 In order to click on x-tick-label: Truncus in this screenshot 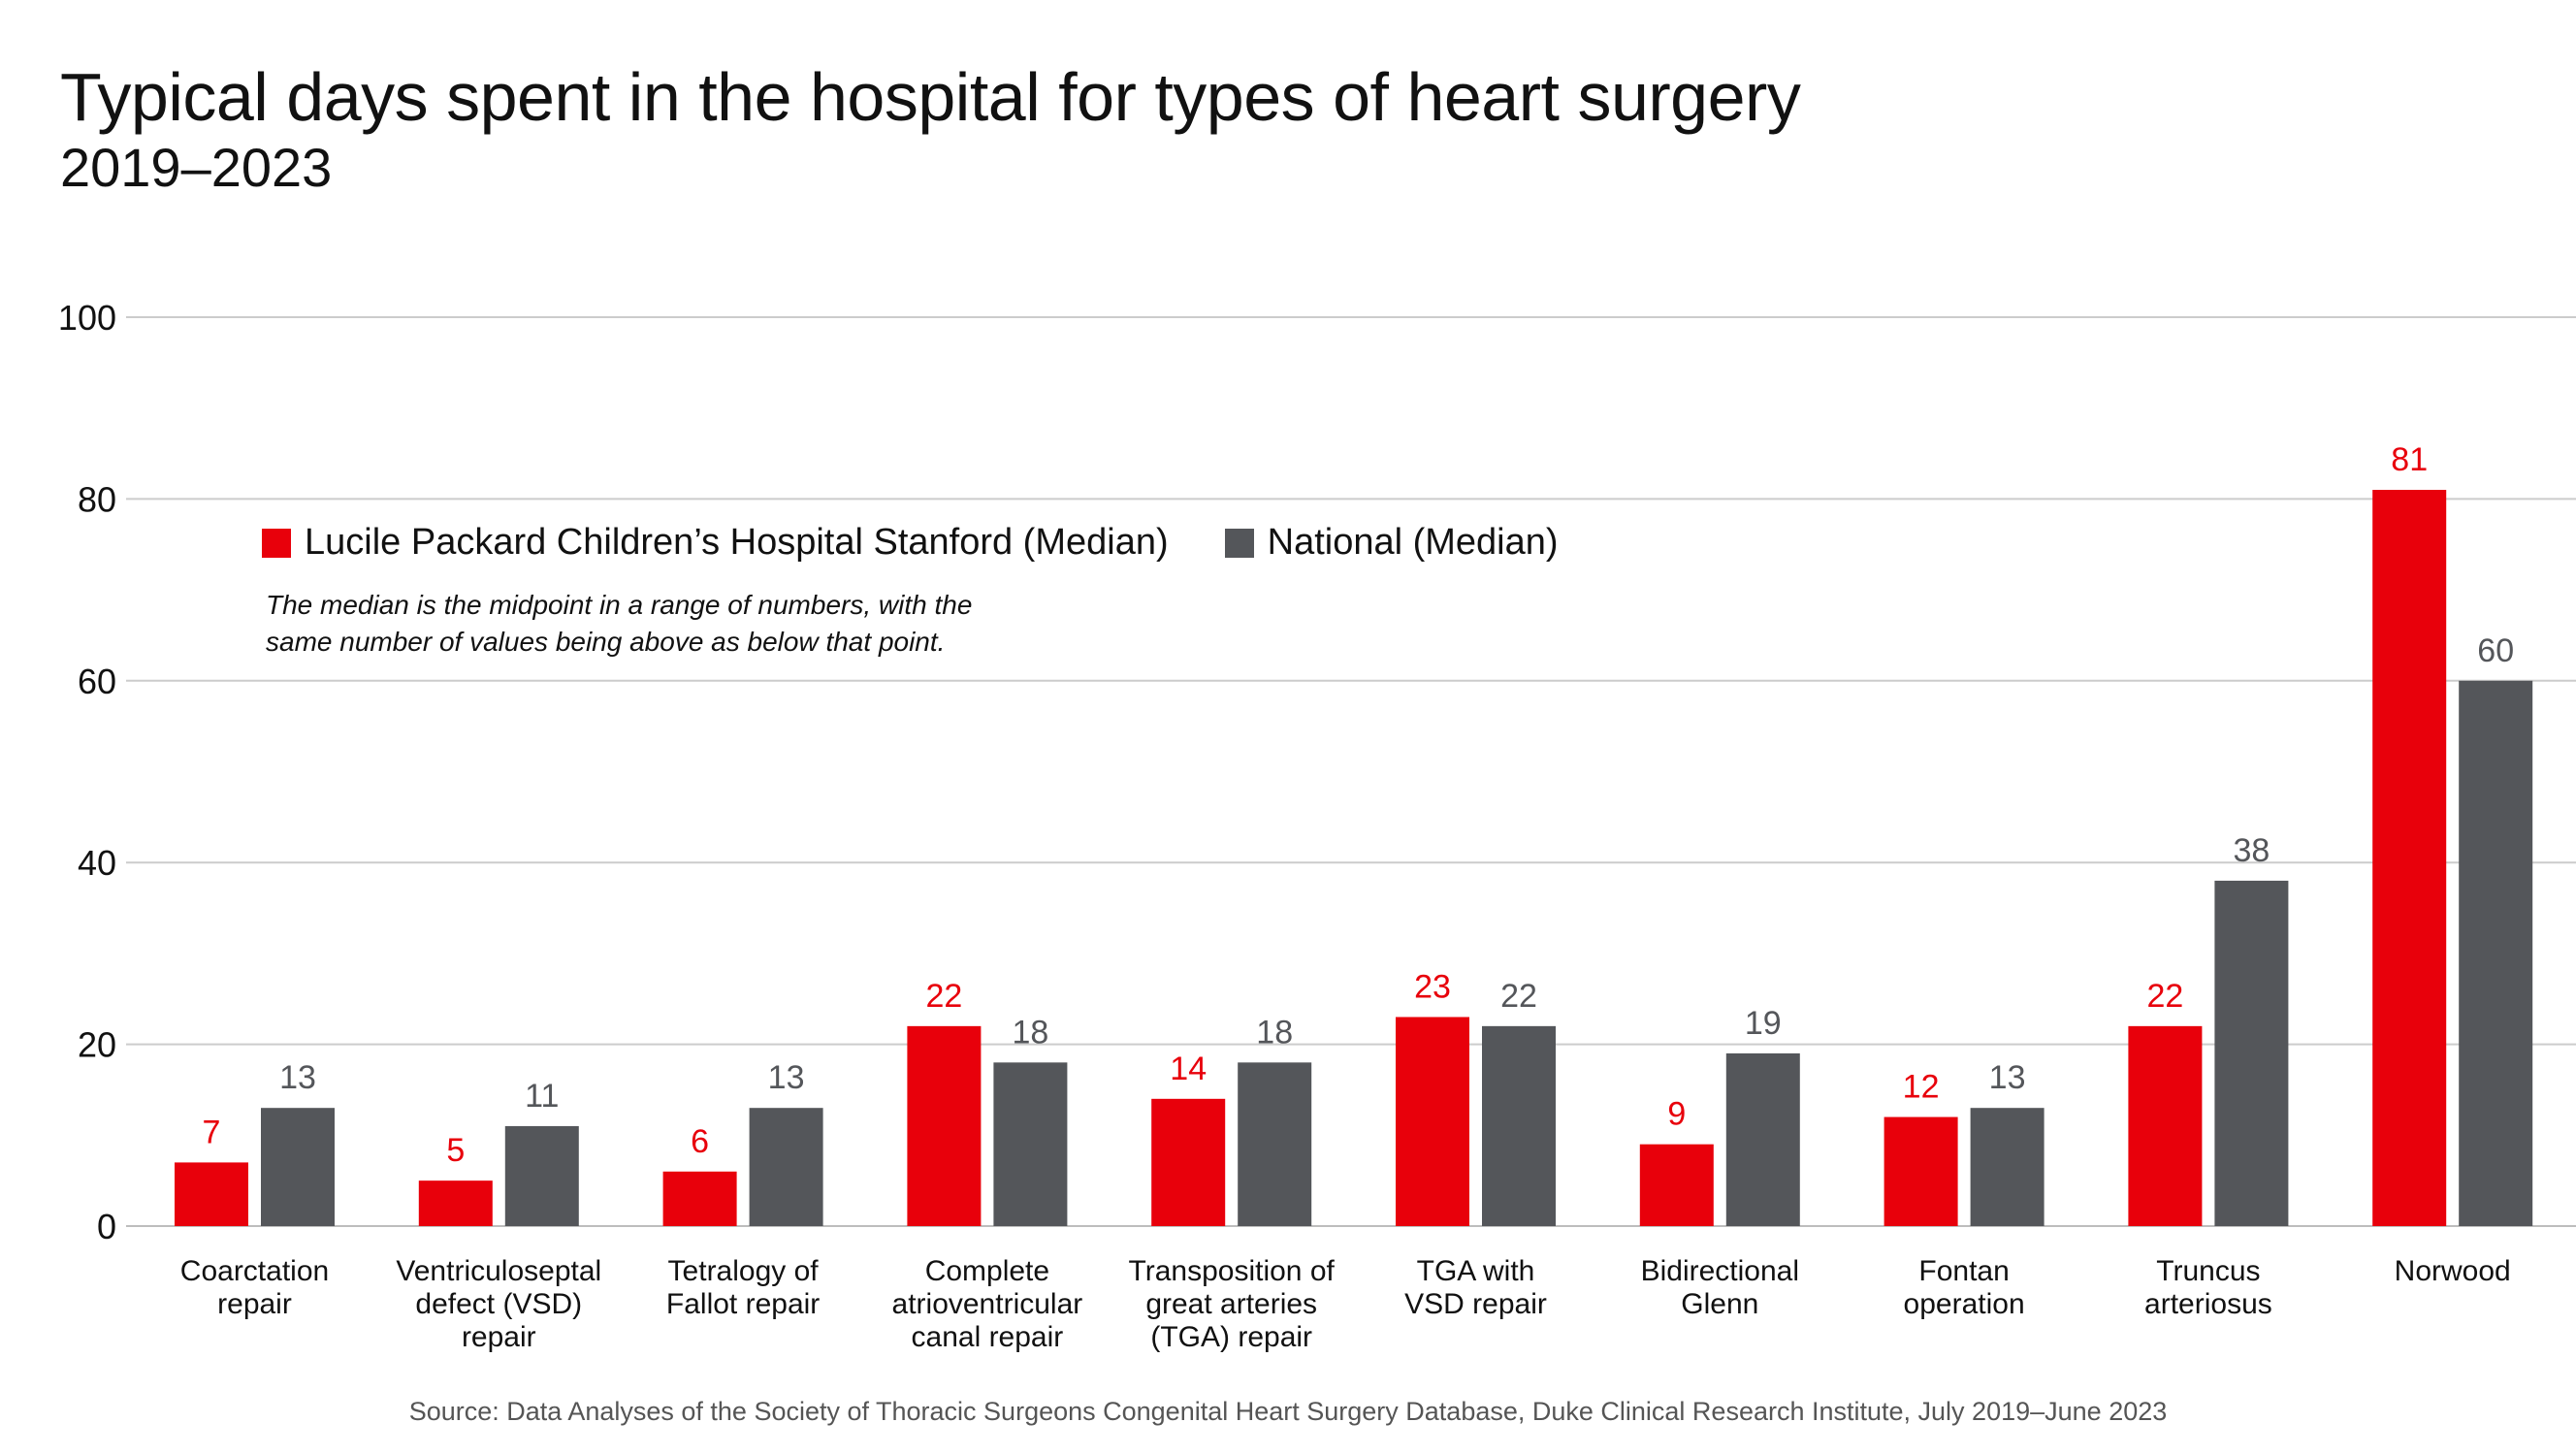, I will do `click(2208, 1271)`.